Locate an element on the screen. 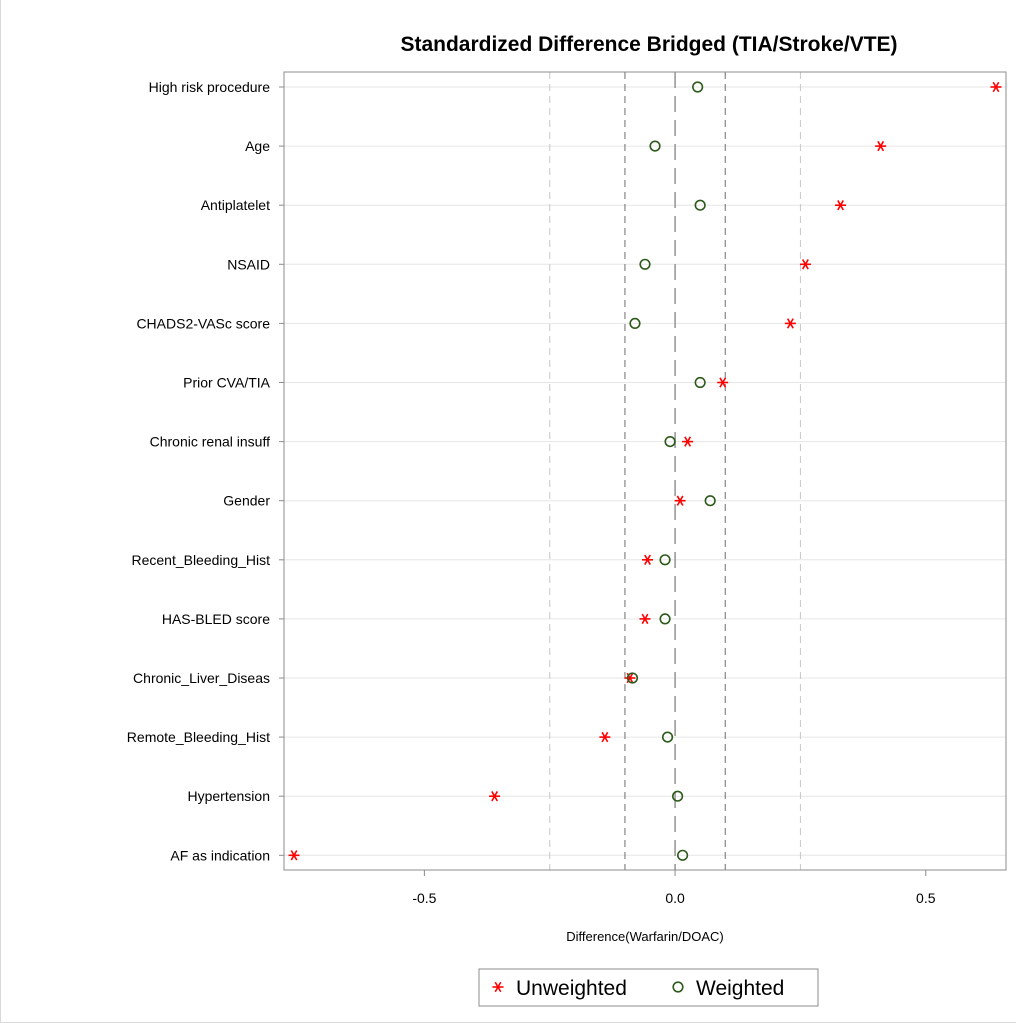 This screenshot has height=1023, width=1016. x-axis: -0.5 0.0 0.5 is located at coordinates (674, 888).